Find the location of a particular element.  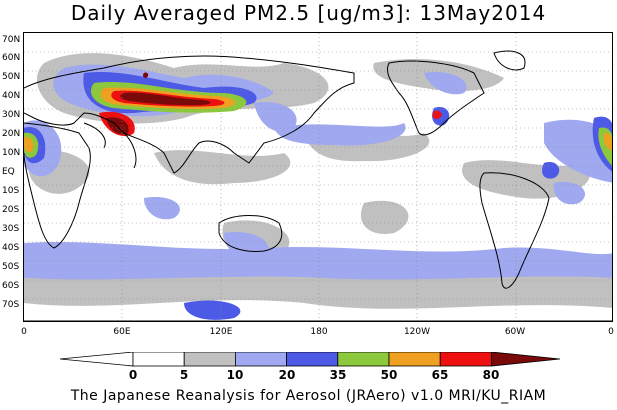

lon-label: 60W is located at coordinates (515, 332).